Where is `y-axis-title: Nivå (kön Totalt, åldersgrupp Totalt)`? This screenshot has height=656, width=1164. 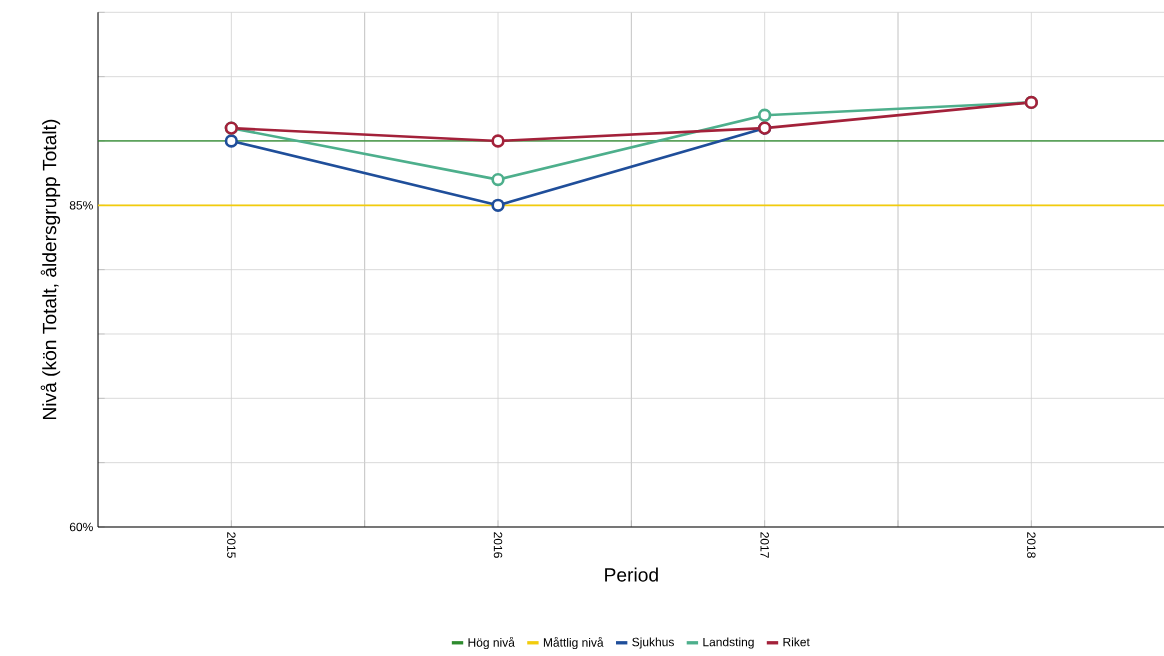
y-axis-title: Nivå (kön Totalt, åldersgrupp Totalt) is located at coordinates (50, 269).